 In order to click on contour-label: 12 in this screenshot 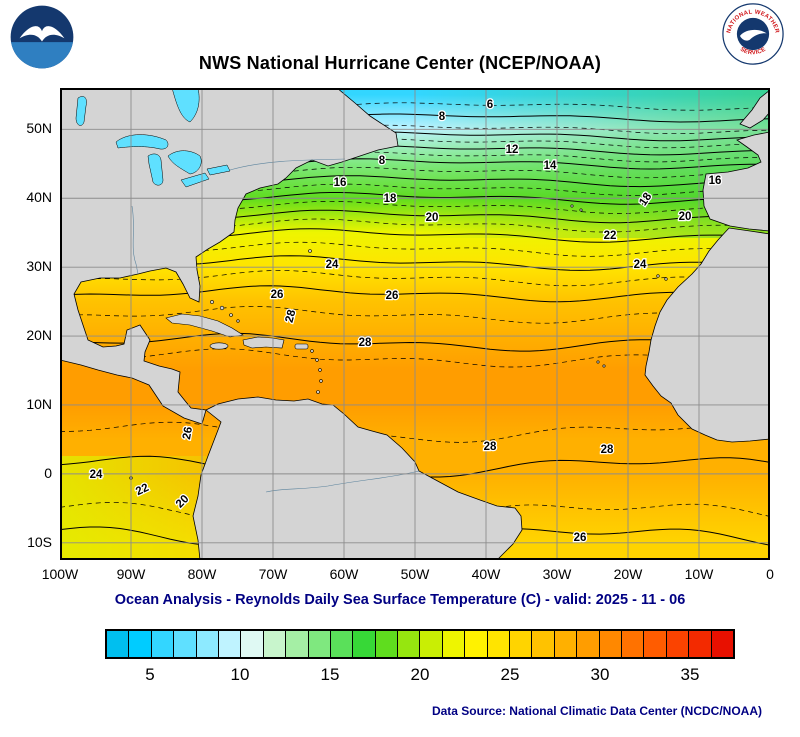, I will do `click(512, 150)`.